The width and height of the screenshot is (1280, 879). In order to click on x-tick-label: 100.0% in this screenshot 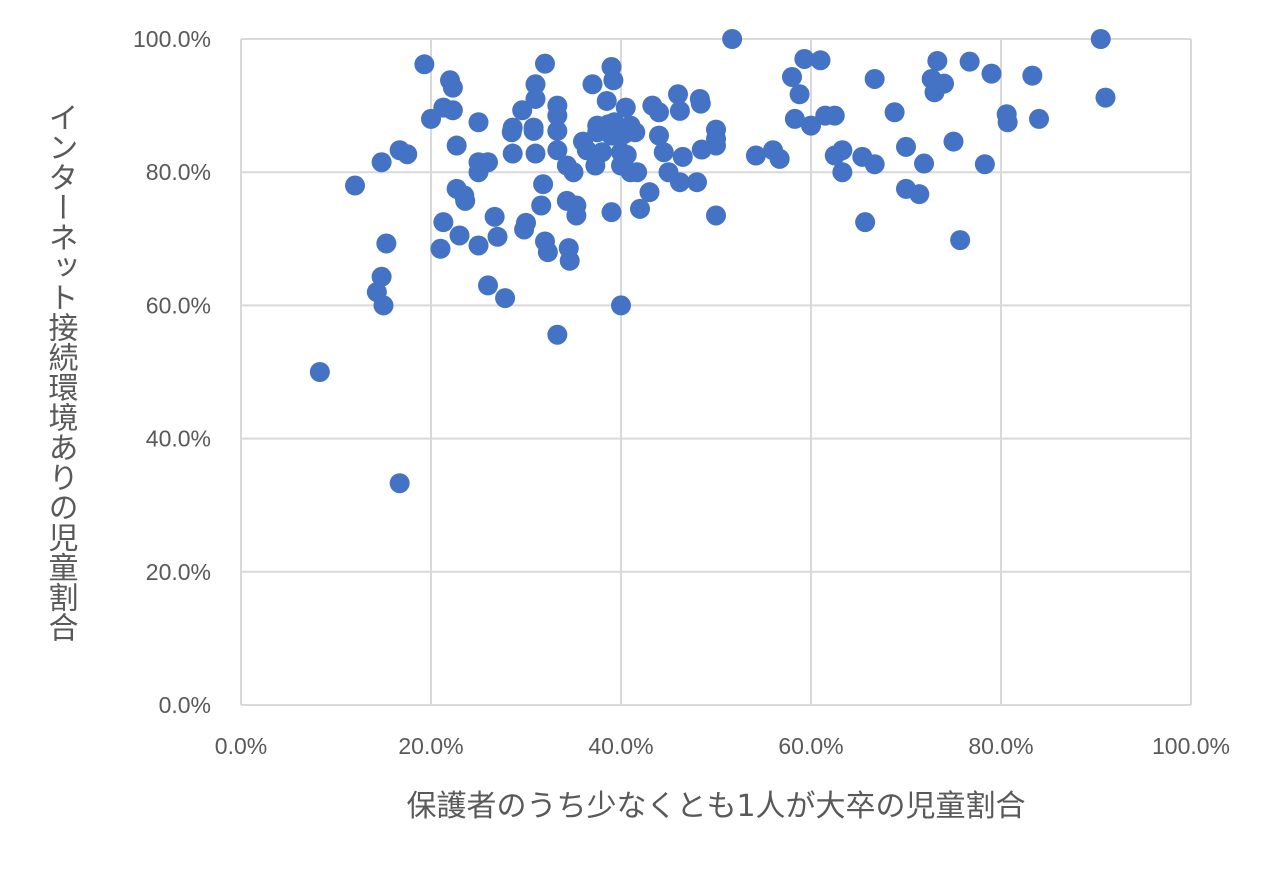, I will do `click(1191, 746)`.